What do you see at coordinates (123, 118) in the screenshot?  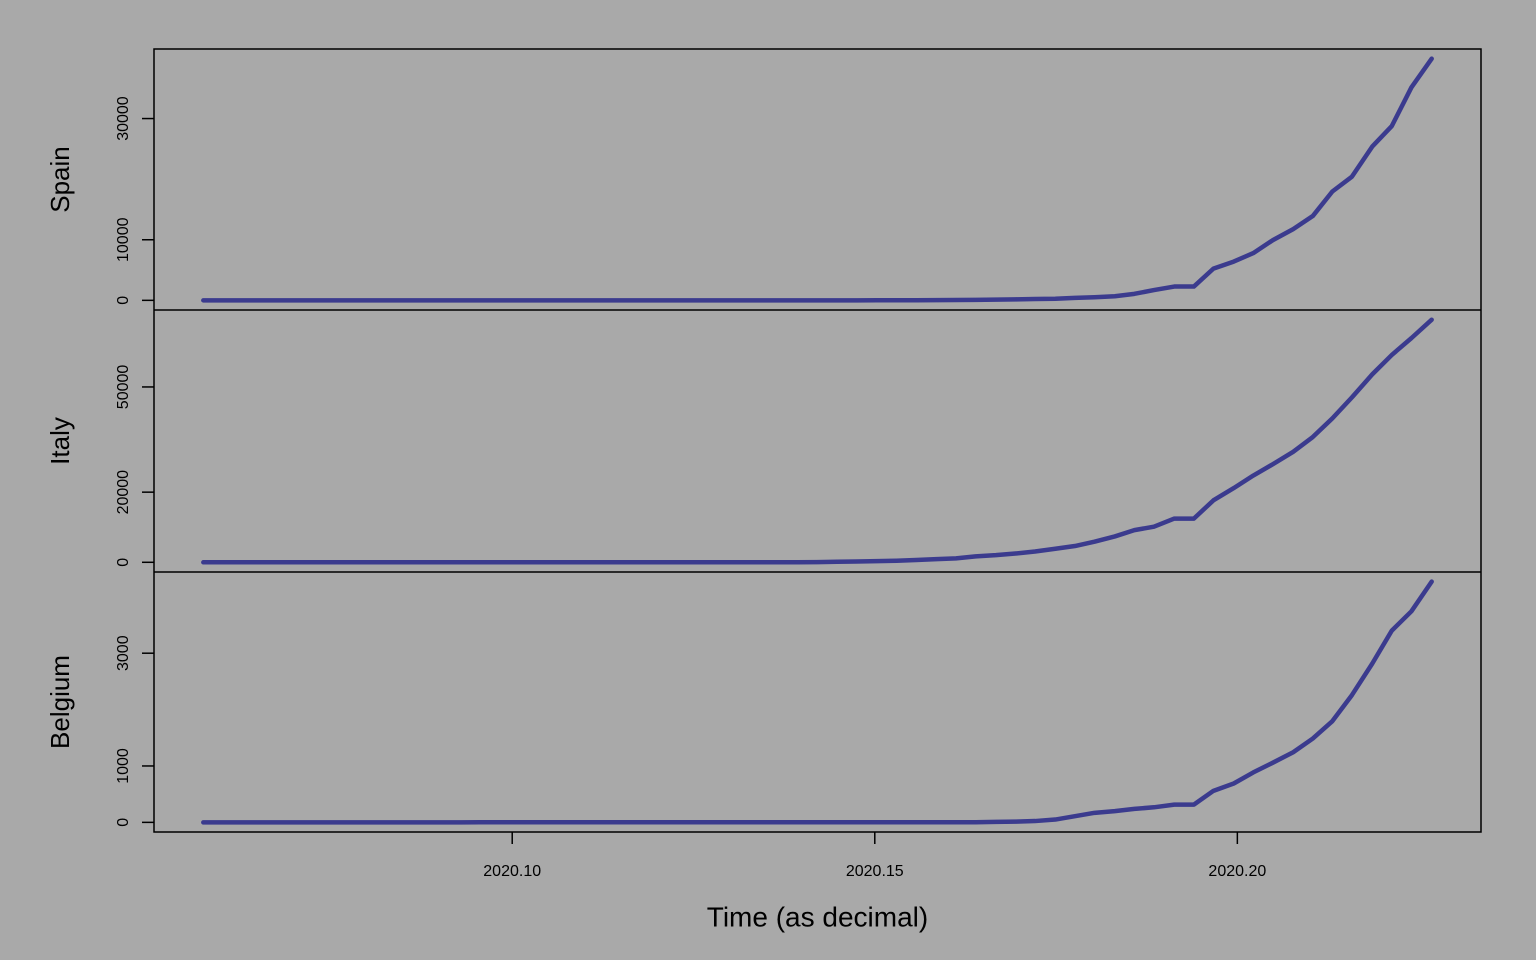 I see `y-tick-label: 30000` at bounding box center [123, 118].